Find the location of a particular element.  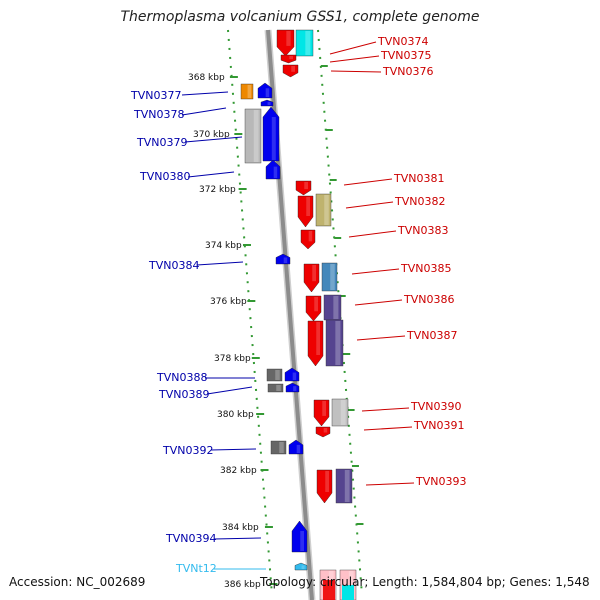

cog-box-tvn0382-shade is located at coordinates (326, 210).